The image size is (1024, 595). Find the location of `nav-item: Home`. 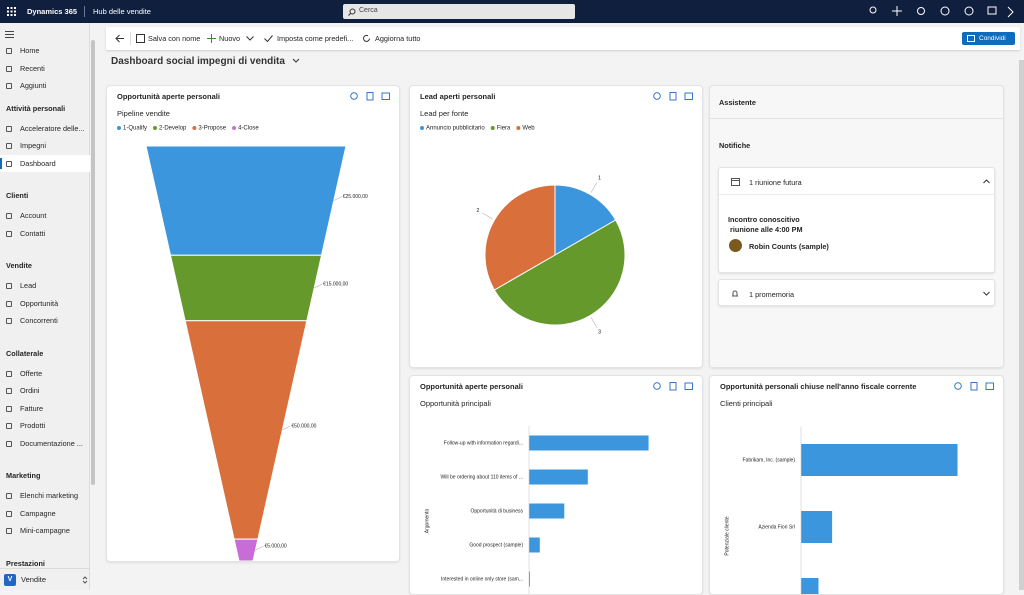

nav-item: Home is located at coordinates (45, 51).